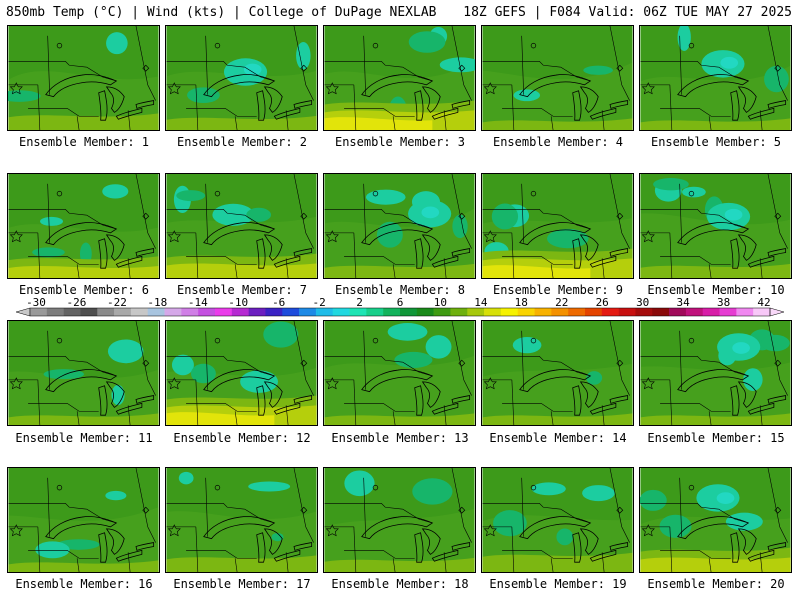 The image size is (800, 600). Describe the element at coordinates (242, 142) in the screenshot. I see `ensemble-member-label: Ensemble Member: 2` at that location.